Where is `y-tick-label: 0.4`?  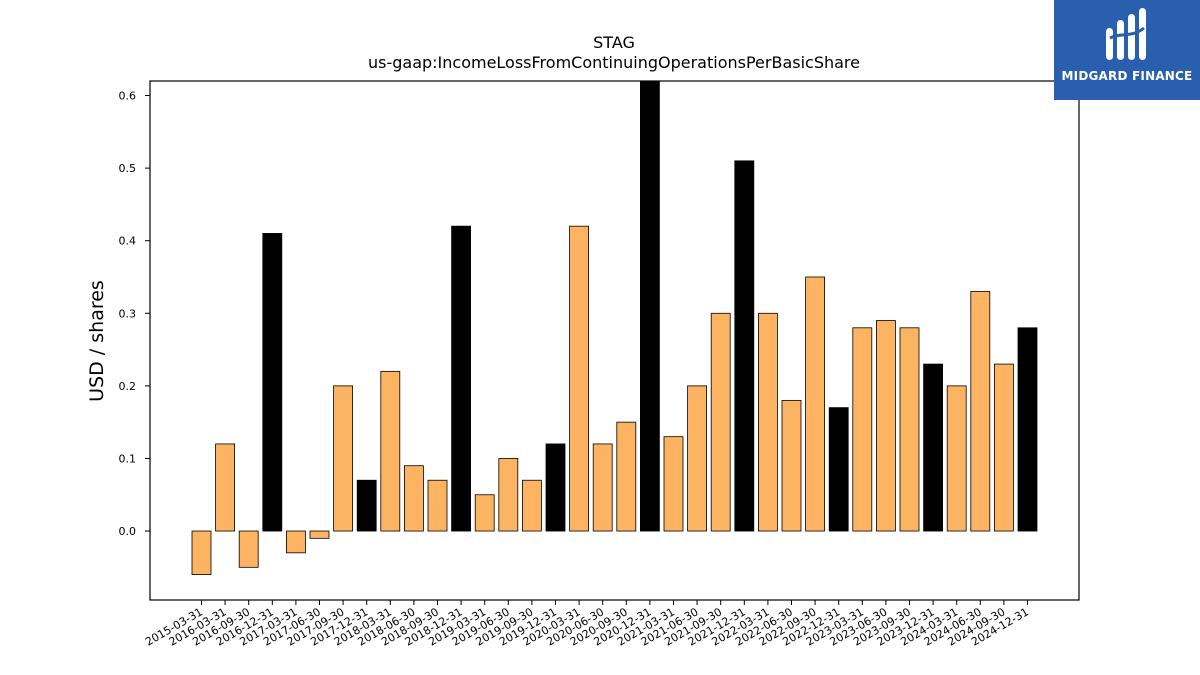
y-tick-label: 0.4 is located at coordinates (128, 241).